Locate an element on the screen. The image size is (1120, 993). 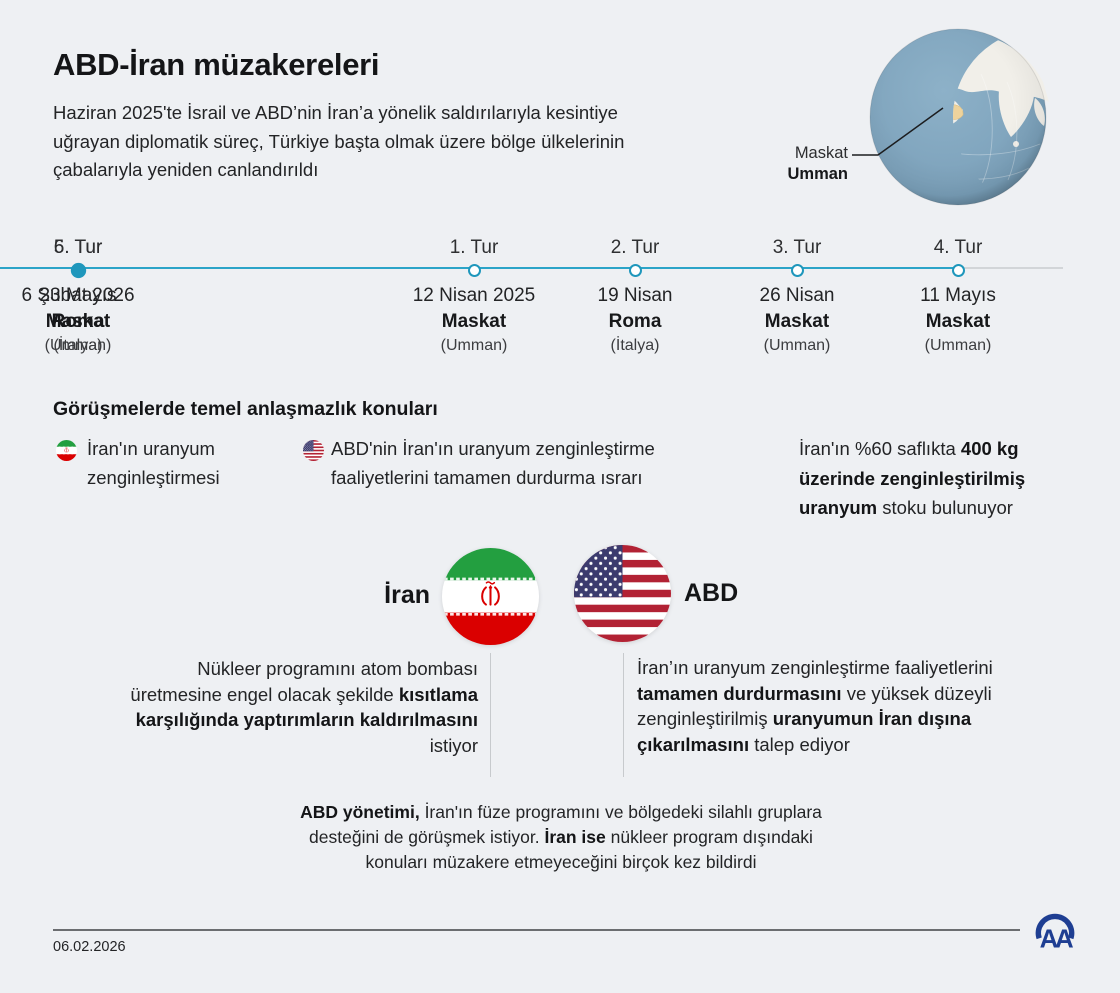
globe-label: Maskat Umman is located at coordinates (796, 164).